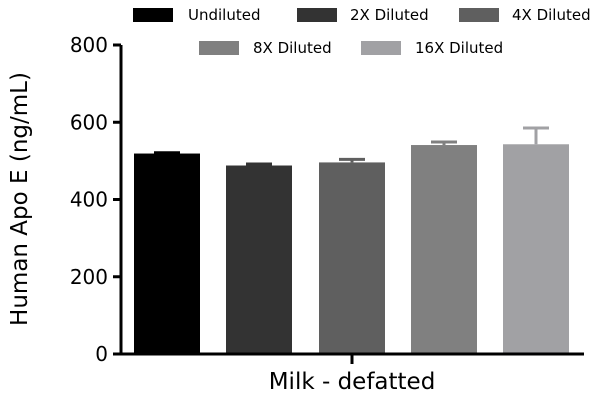 This screenshot has width=600, height=394. I want to click on x-axis-title: Milk - defatted, so click(352, 381).